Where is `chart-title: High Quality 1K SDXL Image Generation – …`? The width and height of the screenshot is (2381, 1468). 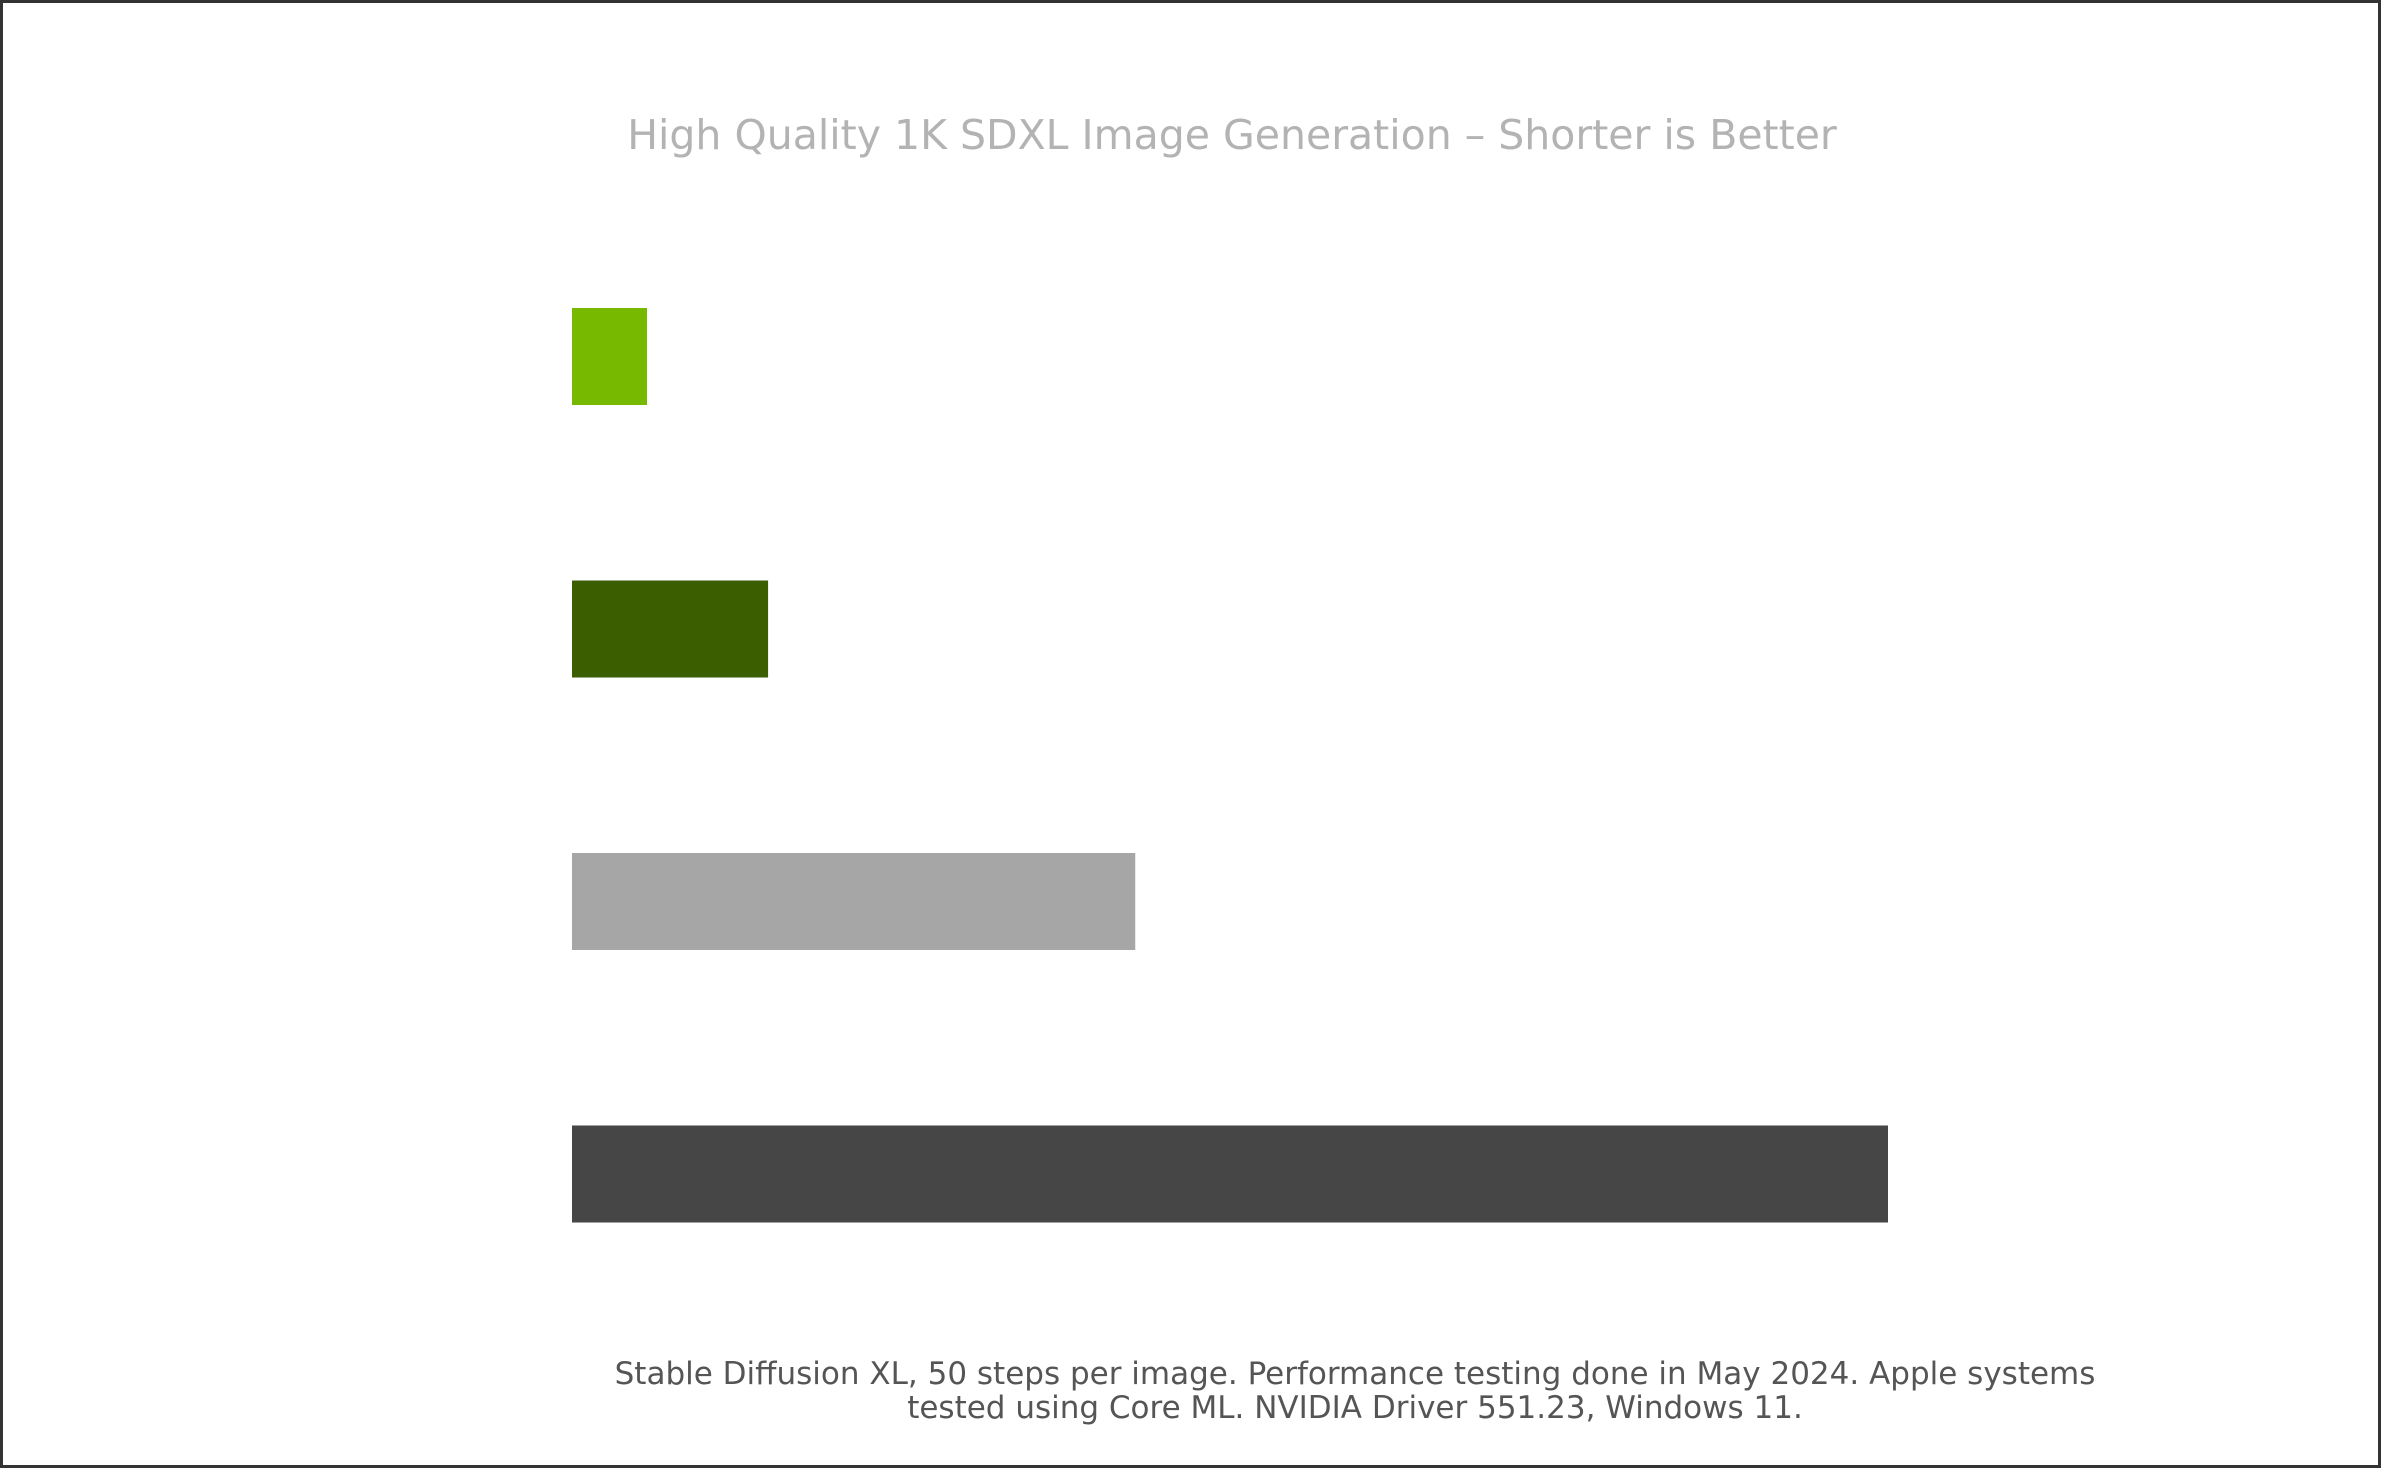
chart-title: High Quality 1K SDXL Image Generation – … is located at coordinates (1232, 135).